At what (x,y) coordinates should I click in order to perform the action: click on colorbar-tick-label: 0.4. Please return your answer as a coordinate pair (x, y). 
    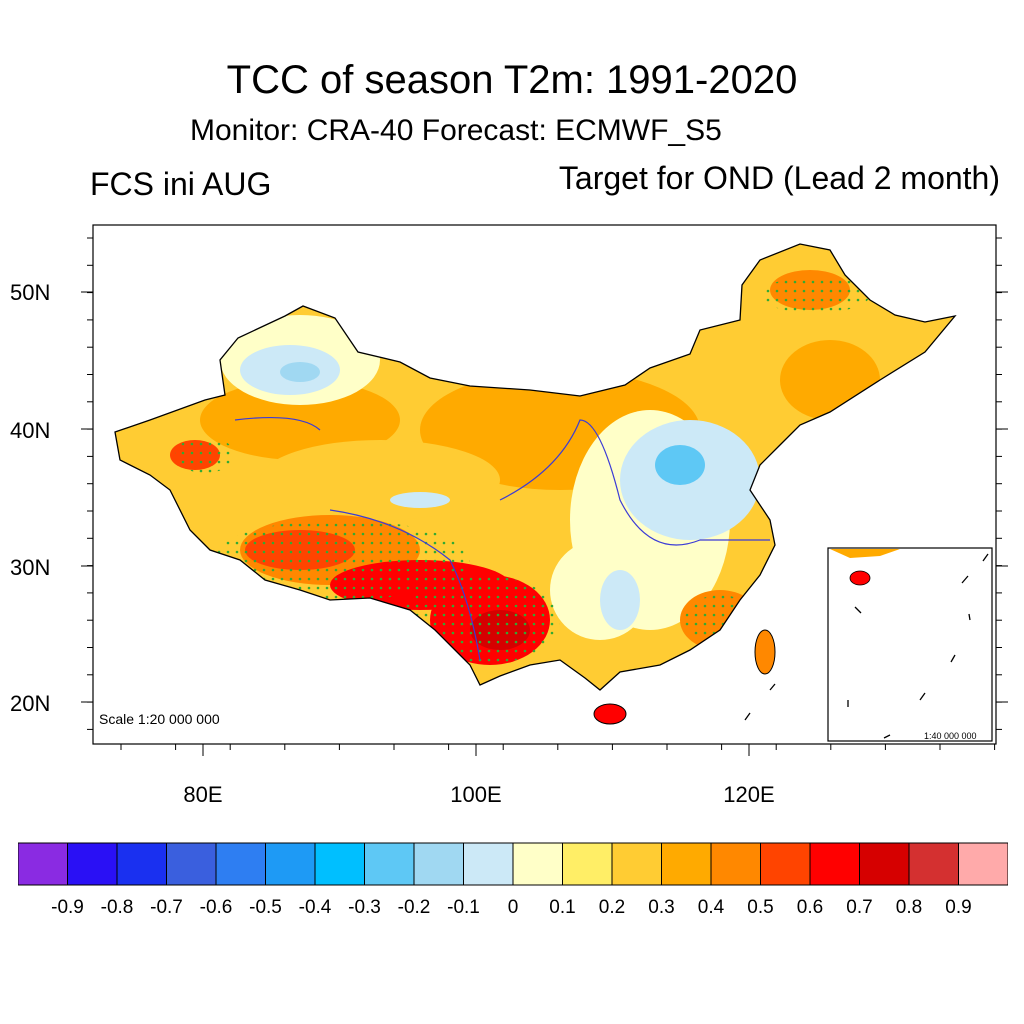
    Looking at the image, I should click on (711, 907).